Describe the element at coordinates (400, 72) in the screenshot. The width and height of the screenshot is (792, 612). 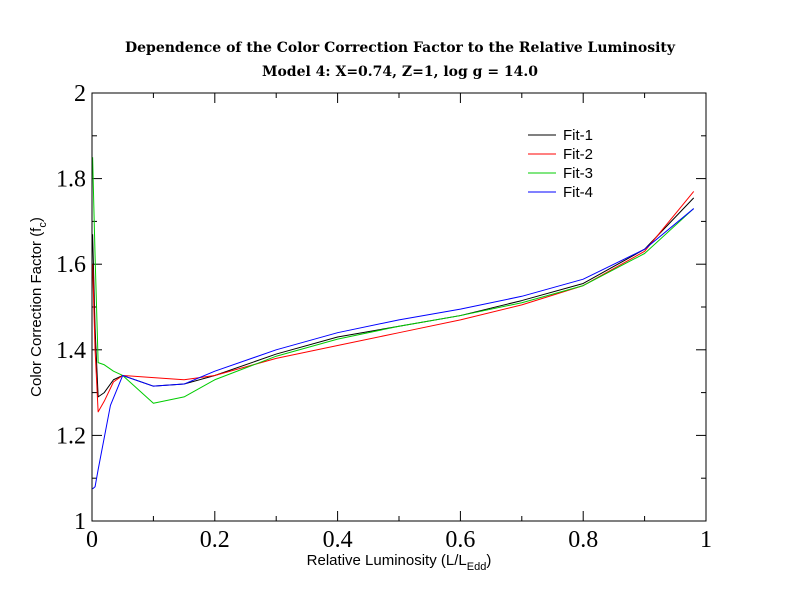
I see `chart-subtitle: Model 4: X=0.74, Z=1, log g = 14.0` at that location.